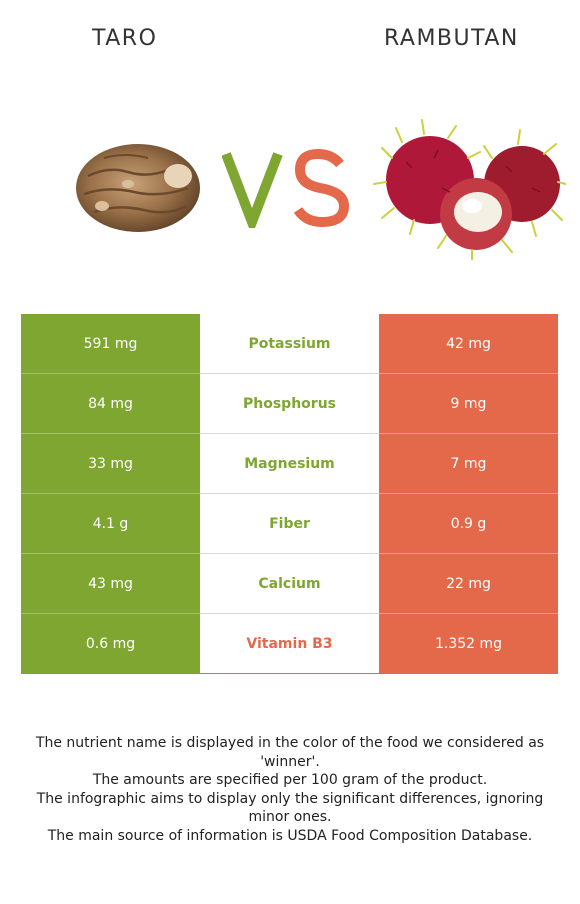  I want to click on taro-value: 33 mg, so click(110, 464).